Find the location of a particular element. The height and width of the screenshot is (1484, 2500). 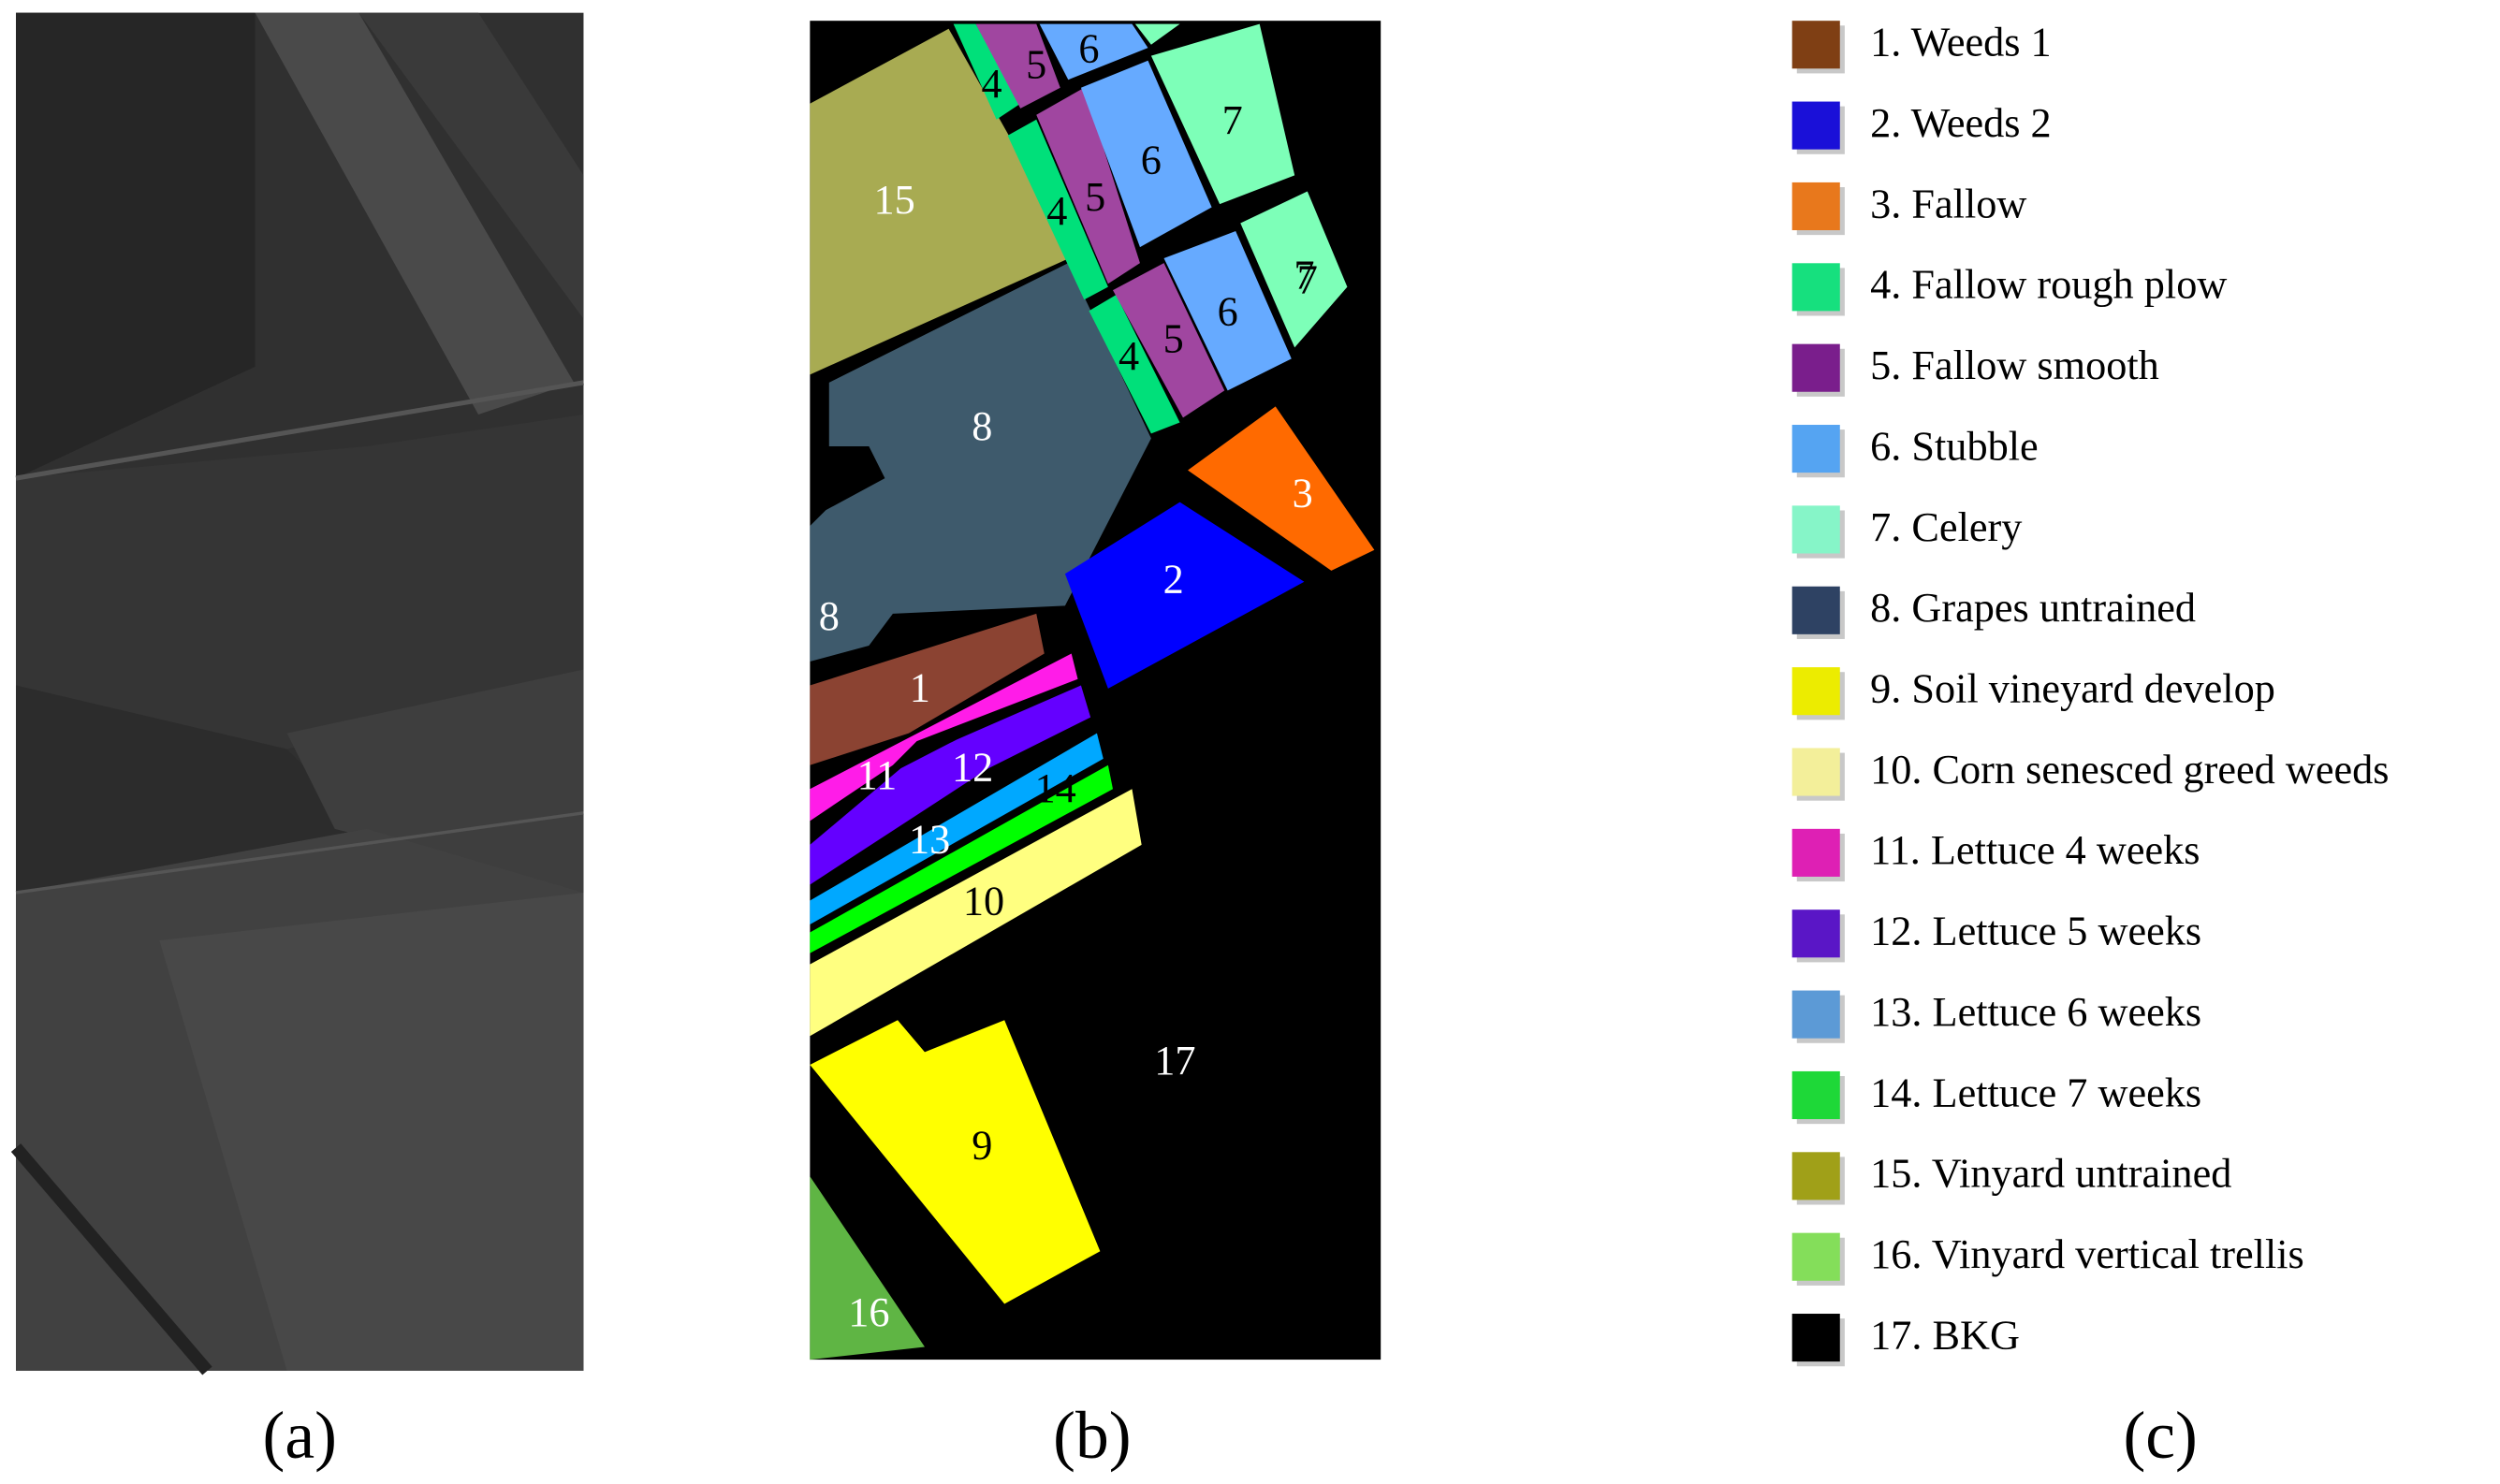

map-label: 14 is located at coordinates (1056, 788).